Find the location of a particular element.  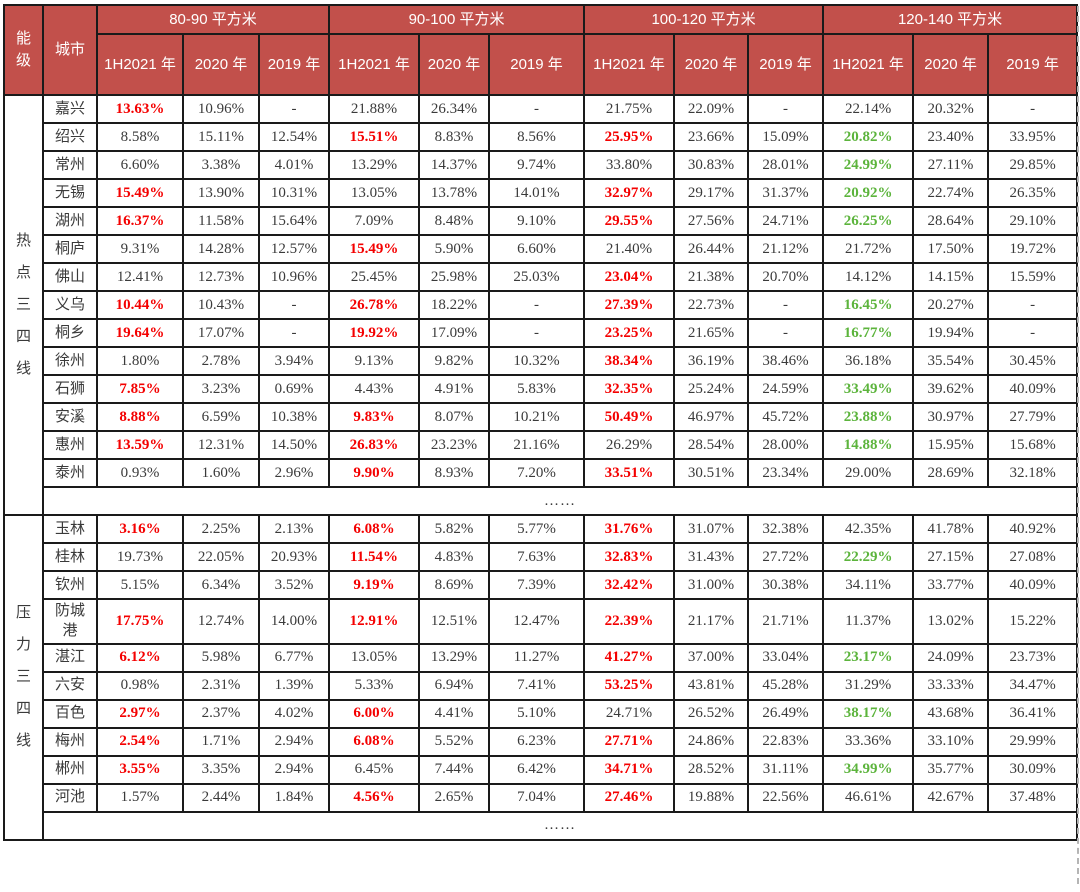

value-cell: 6.00% is located at coordinates (374, 713).